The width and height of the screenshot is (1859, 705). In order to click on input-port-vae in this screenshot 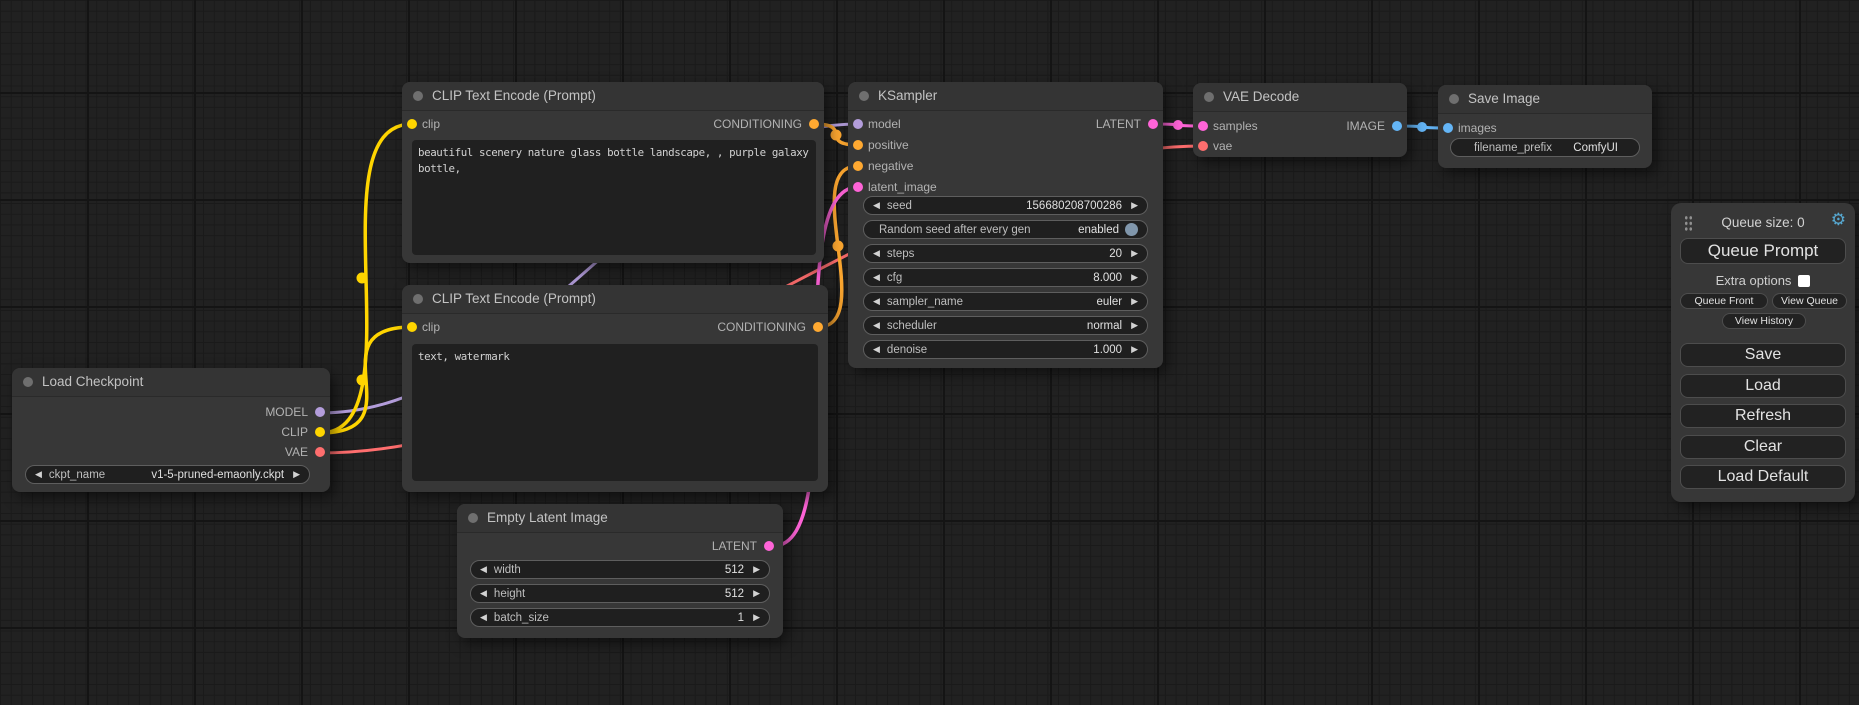, I will do `click(1203, 146)`.